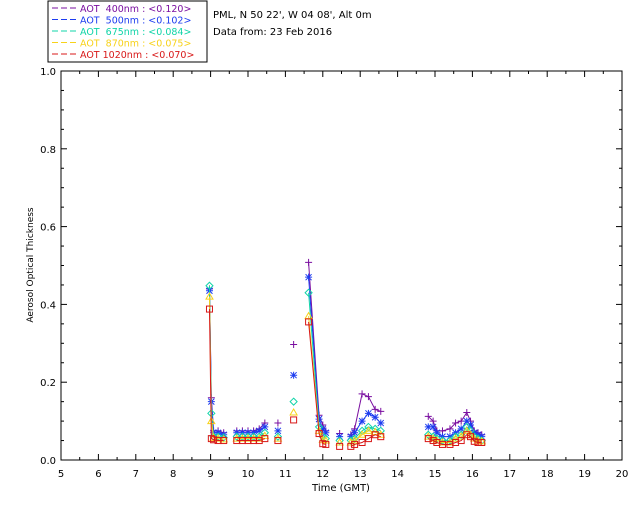 The image size is (640, 512). I want to click on site-info: PML, N 50 22', W 04 08', Alt 0m, so click(292, 15).